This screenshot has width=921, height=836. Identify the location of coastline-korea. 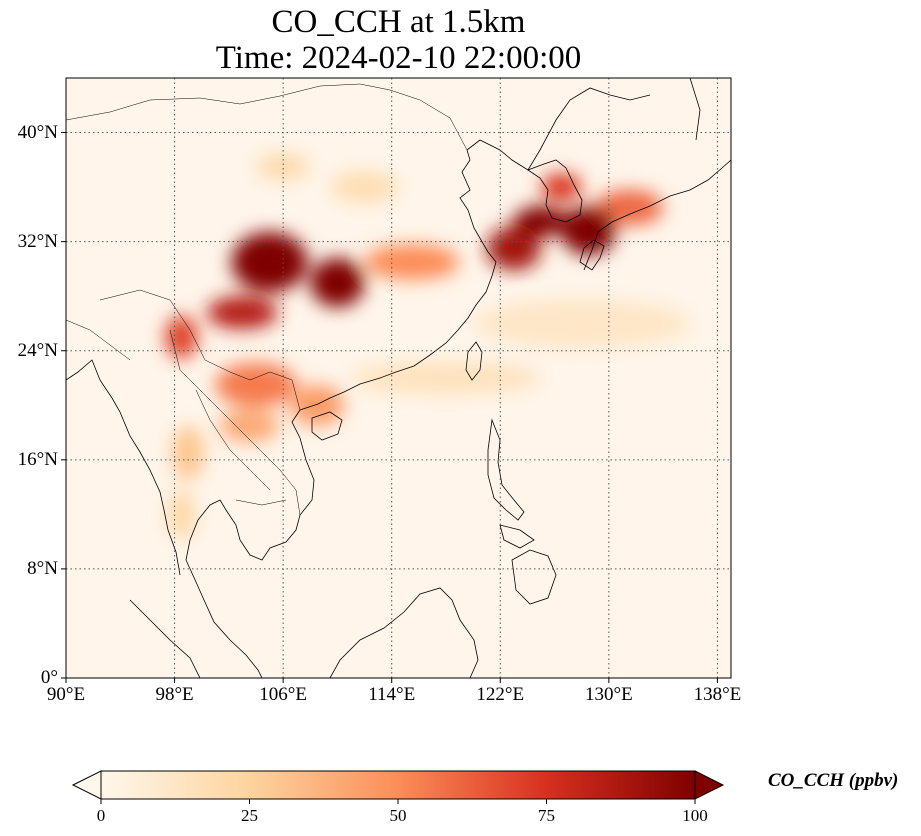
(555, 191).